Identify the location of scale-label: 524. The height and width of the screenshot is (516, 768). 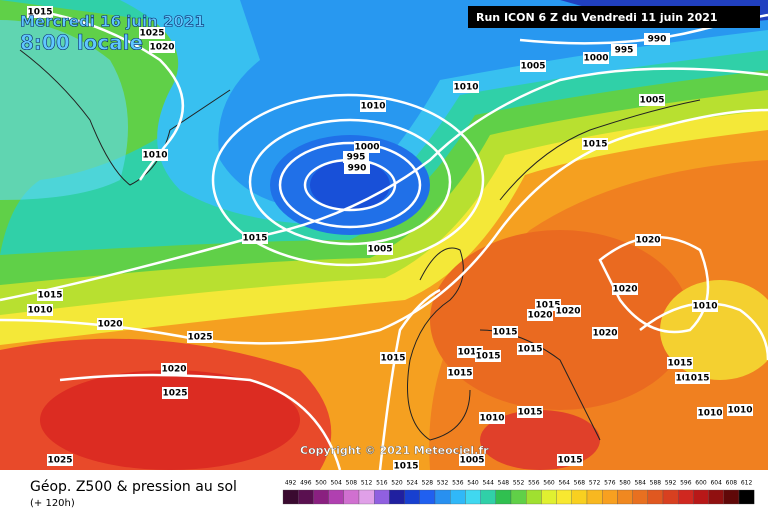
(412, 483).